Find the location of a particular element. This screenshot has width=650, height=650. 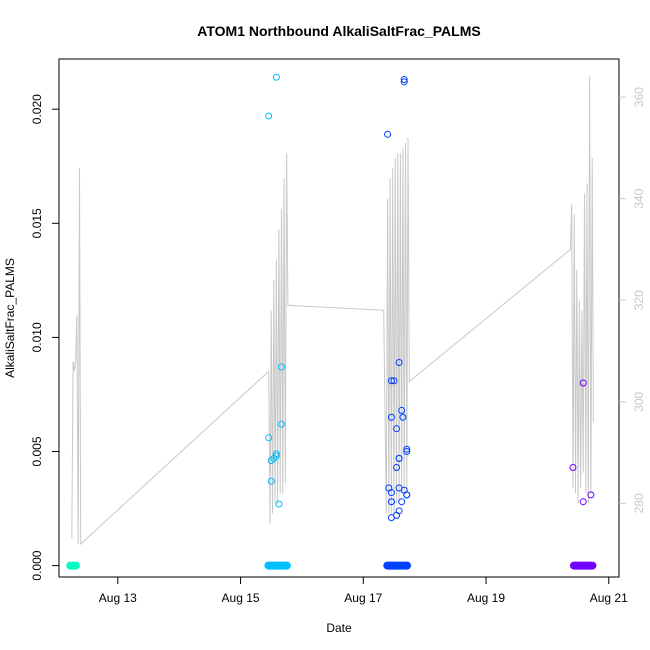

chart-title: ATOM1 Northbound AlkaliSaltFrac_PALMS is located at coordinates (338, 31).